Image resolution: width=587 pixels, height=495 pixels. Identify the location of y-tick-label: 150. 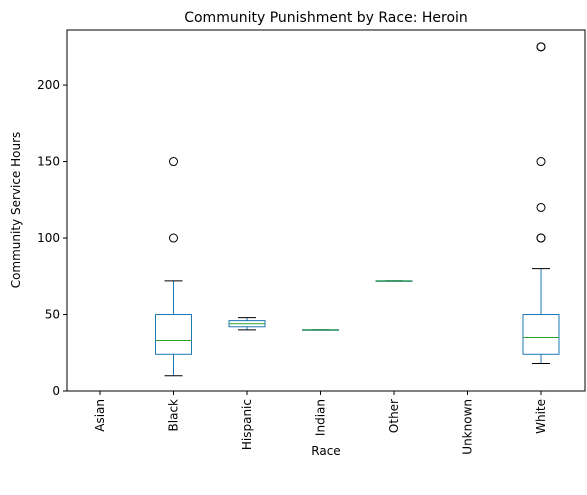
(48, 162).